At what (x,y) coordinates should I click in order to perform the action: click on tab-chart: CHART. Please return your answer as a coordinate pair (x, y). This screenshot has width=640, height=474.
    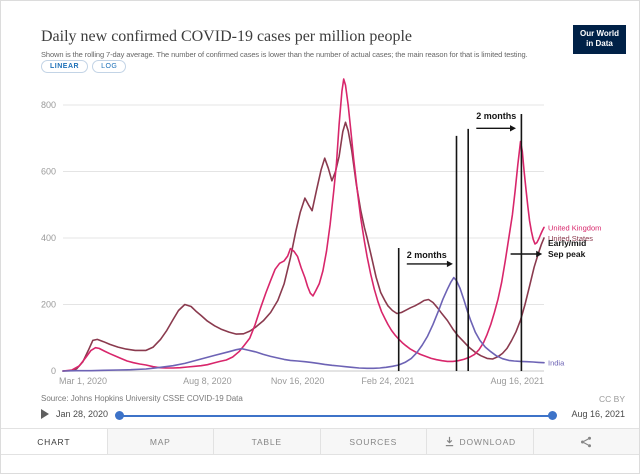
    Looking at the image, I should click on (54, 441).